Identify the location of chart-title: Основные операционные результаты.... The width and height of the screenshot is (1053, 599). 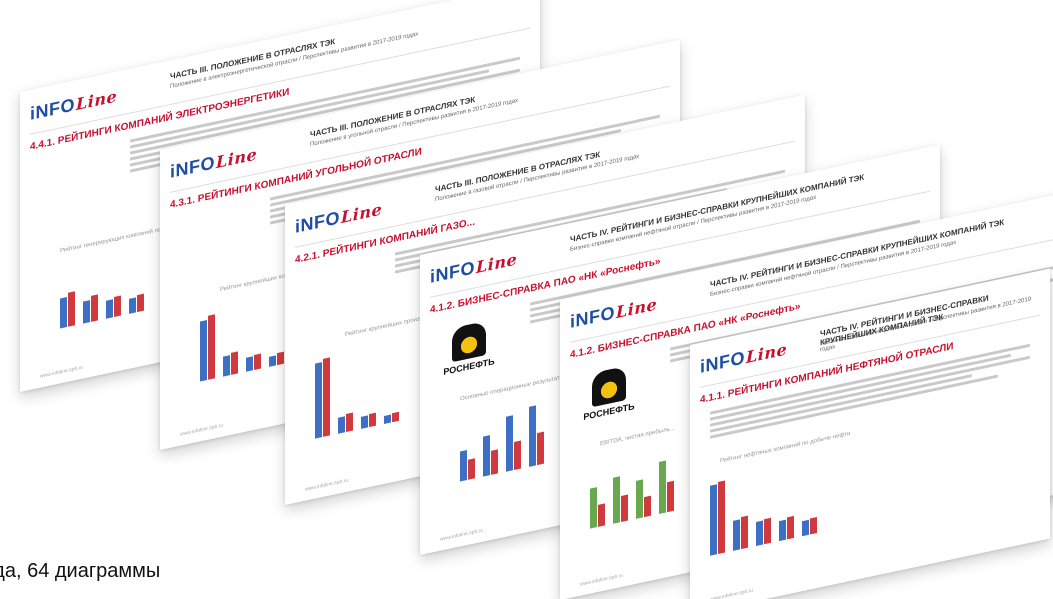
(514, 388).